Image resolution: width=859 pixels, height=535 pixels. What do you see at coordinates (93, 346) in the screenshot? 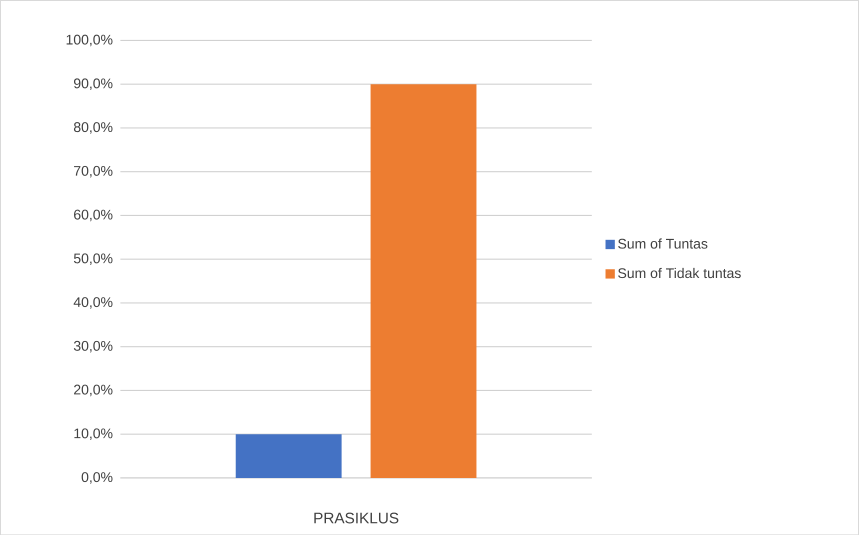
I see `y-tick-label: 30,0%` at bounding box center [93, 346].